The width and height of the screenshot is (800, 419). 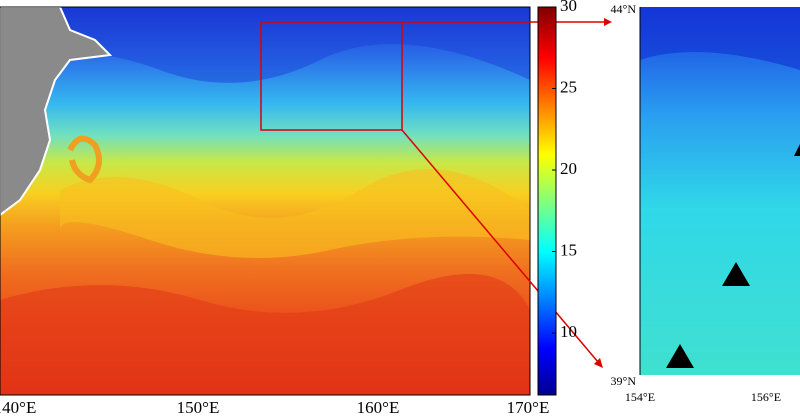 I want to click on cold-water, so click(x=265, y=45).